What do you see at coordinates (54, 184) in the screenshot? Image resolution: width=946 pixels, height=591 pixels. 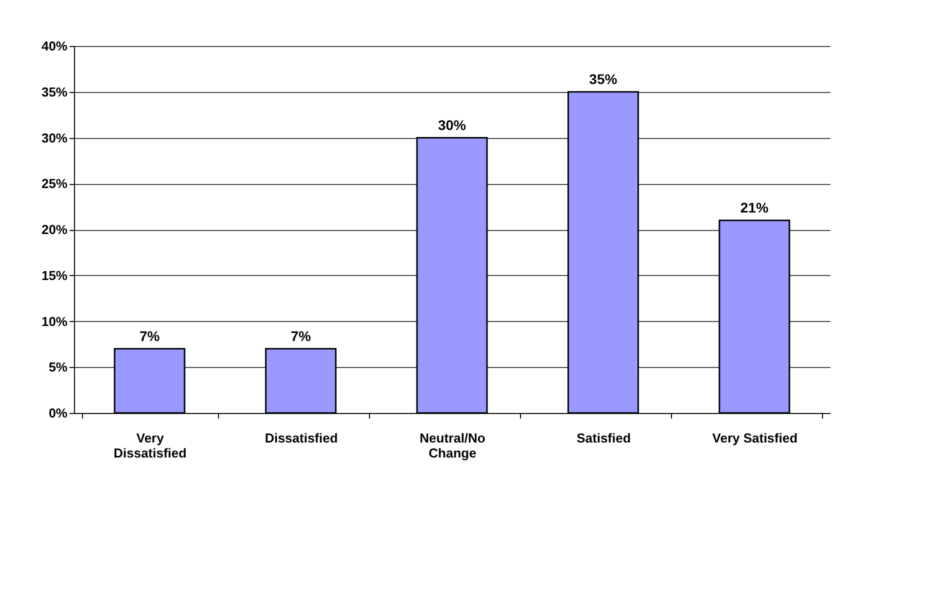 I see `y-tick-label: 25%` at bounding box center [54, 184].